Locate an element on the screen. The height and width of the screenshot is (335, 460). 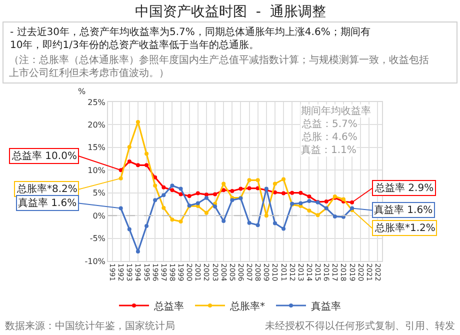
y-tick-label: 5% is located at coordinates (99, 193).